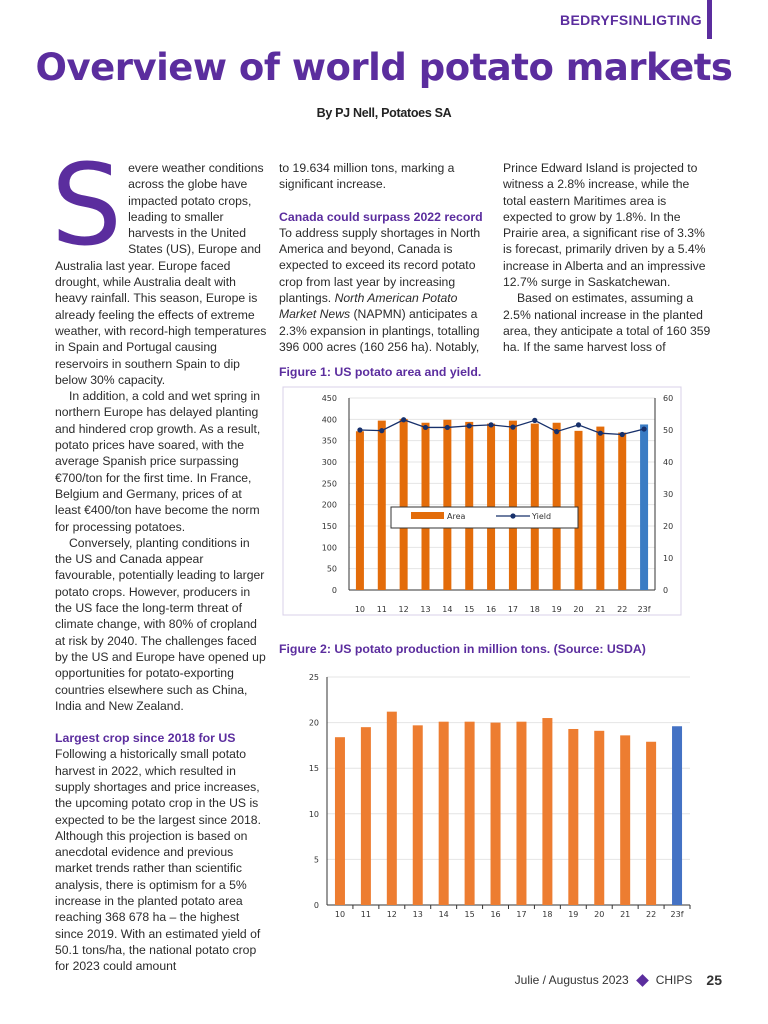  I want to click on publication-name: North American Potato Market News, so click(368, 306).